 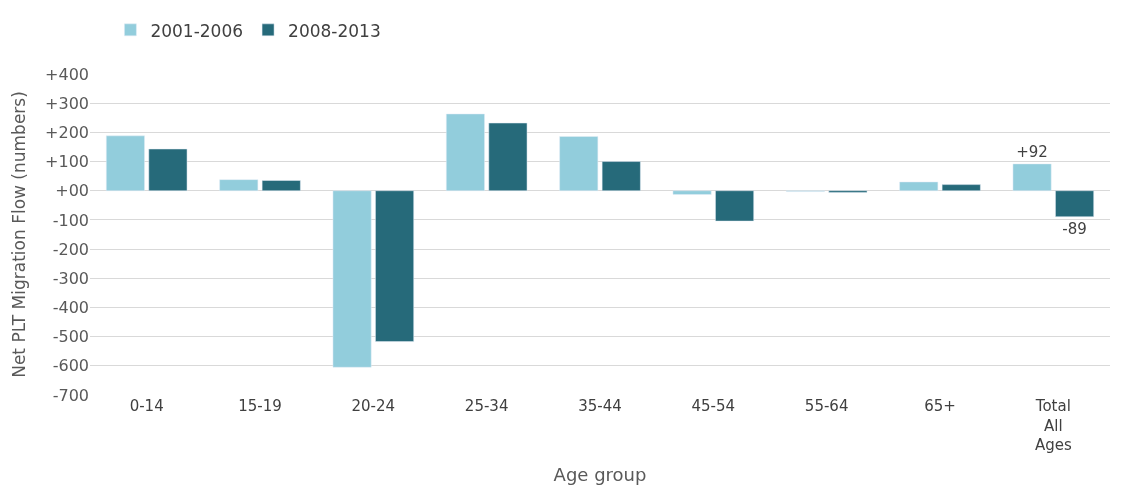 What do you see at coordinates (70, 308) in the screenshot?
I see `y-tick-label: -400` at bounding box center [70, 308].